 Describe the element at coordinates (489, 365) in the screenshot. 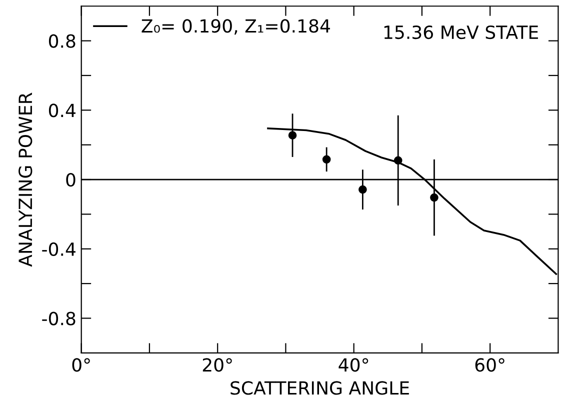

I see `x-tick-label: 60°` at that location.